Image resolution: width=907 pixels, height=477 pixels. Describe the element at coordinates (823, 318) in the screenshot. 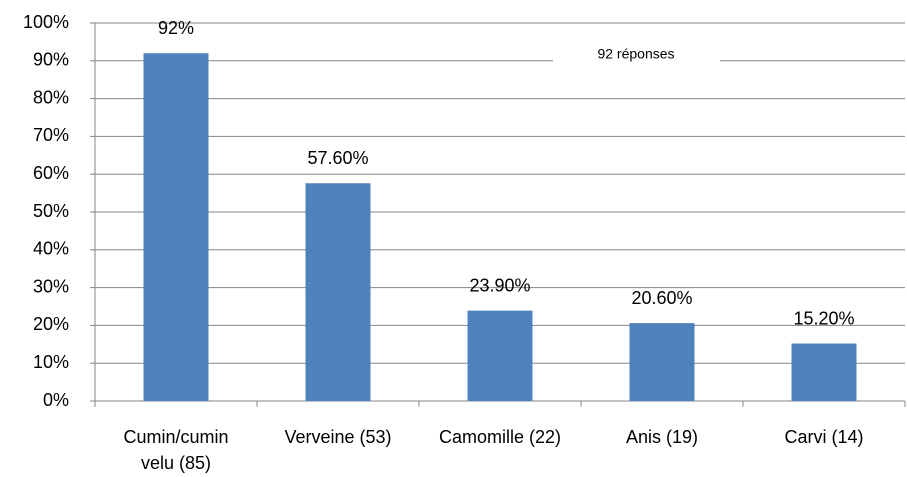

I see `data-label: 15.20%` at that location.